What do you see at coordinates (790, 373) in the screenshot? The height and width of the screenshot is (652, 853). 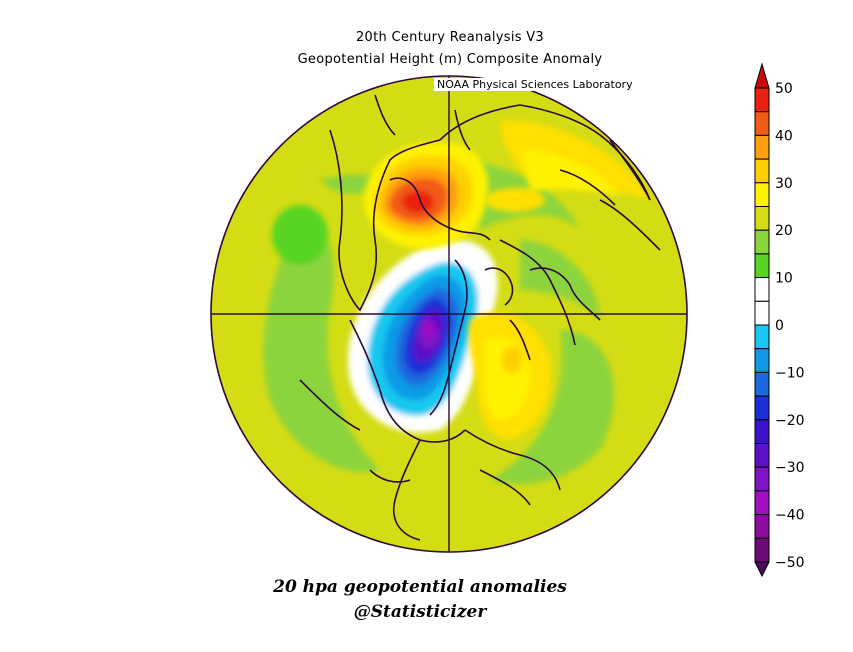 I see `colorbar-tick-label: −10` at bounding box center [790, 373].